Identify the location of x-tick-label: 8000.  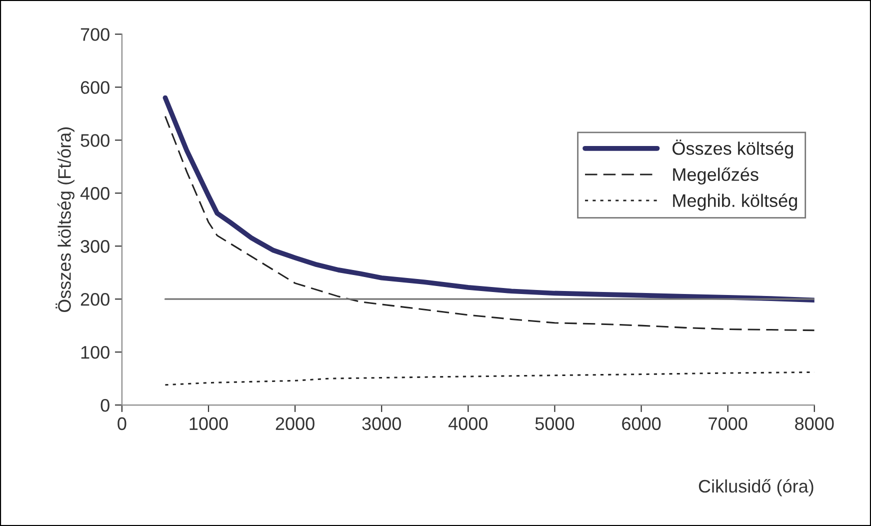
(814, 423).